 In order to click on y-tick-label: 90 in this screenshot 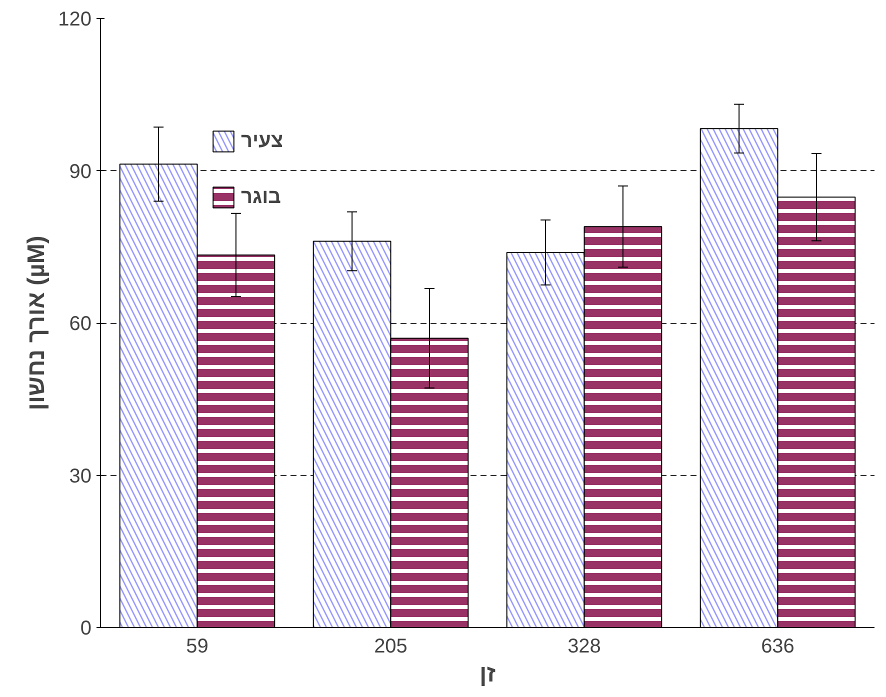, I will do `click(80, 171)`.